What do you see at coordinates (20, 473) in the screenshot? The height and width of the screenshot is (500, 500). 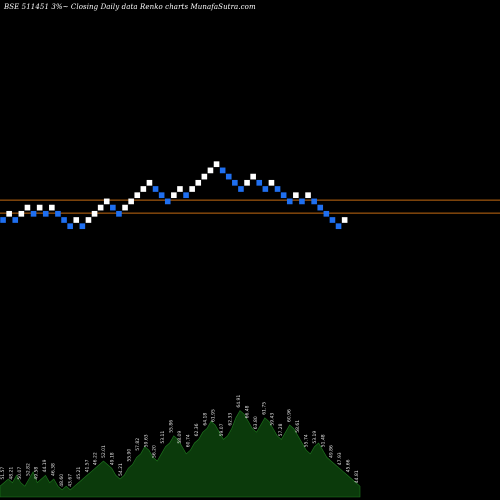 I see `volume-label-2: 50.07` at bounding box center [20, 473].